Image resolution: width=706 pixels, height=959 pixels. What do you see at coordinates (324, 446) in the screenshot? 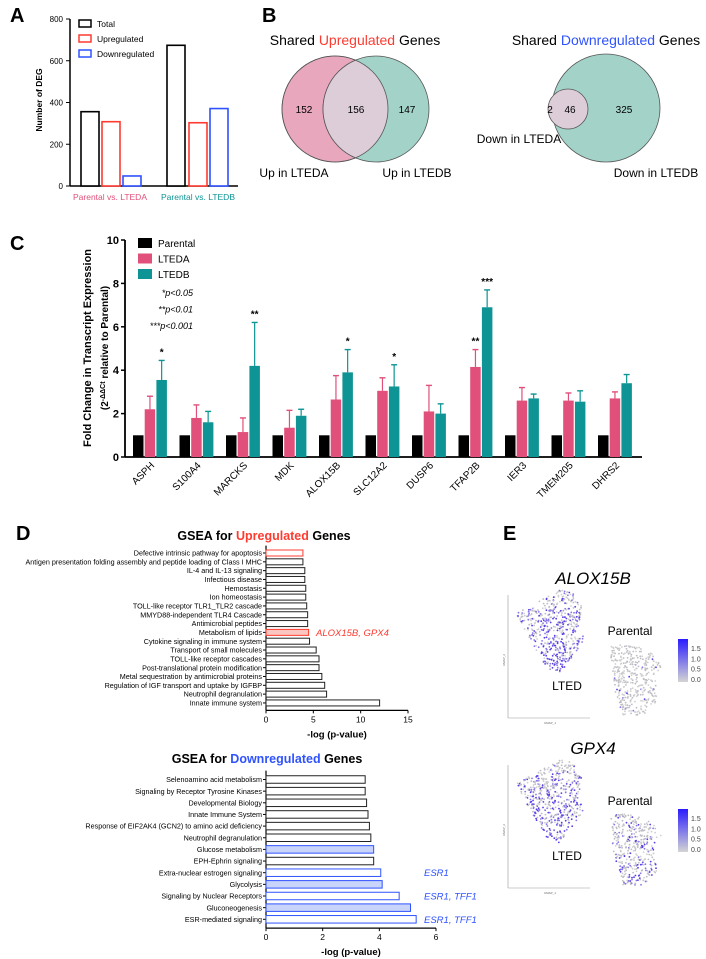
I see `bar-parental` at bounding box center [324, 446].